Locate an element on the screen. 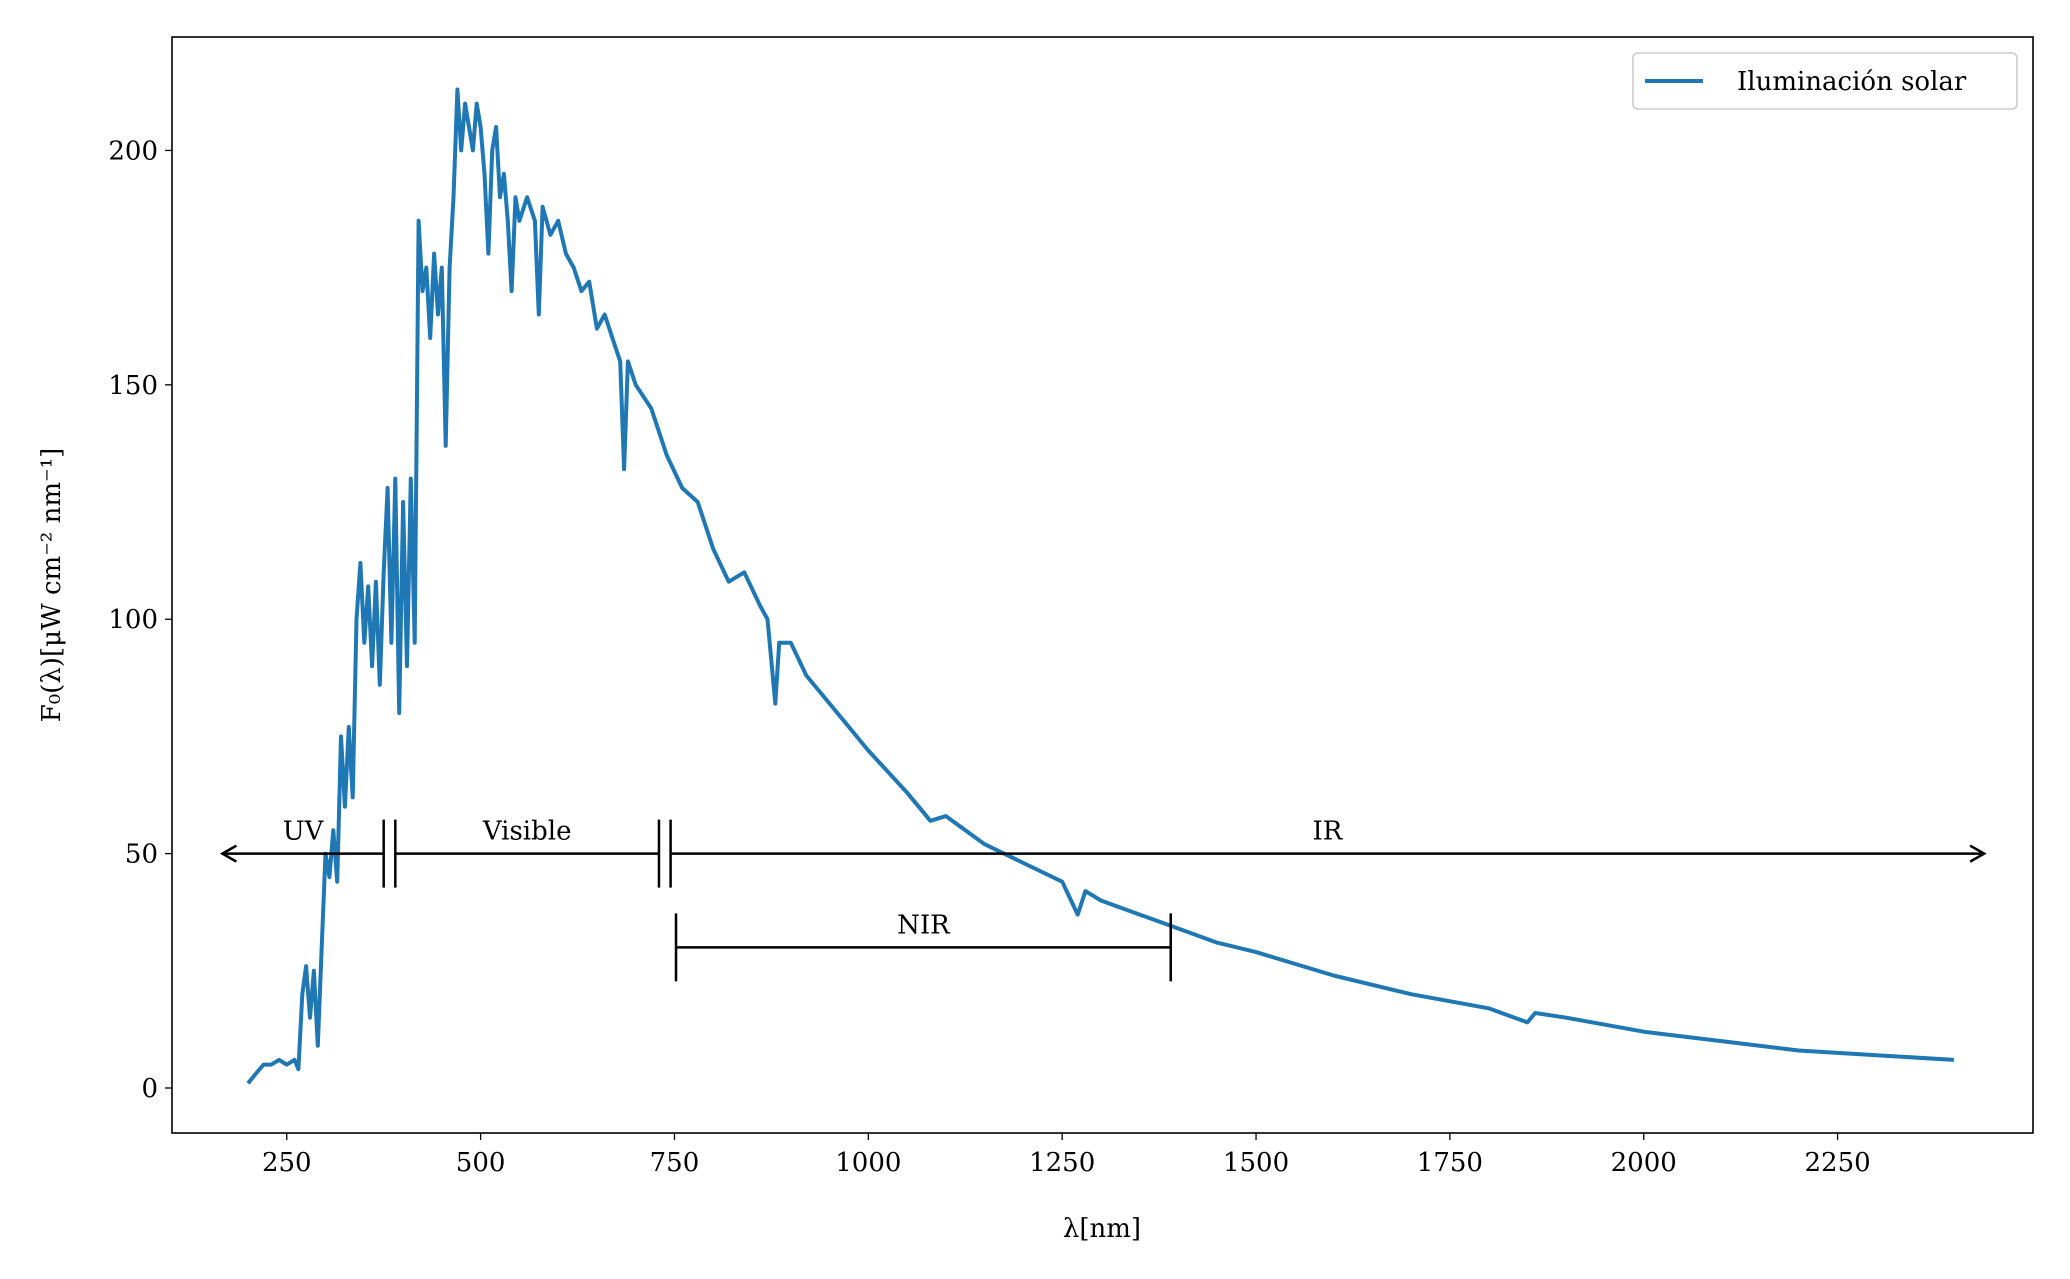  region-label: IR is located at coordinates (1327, 832).